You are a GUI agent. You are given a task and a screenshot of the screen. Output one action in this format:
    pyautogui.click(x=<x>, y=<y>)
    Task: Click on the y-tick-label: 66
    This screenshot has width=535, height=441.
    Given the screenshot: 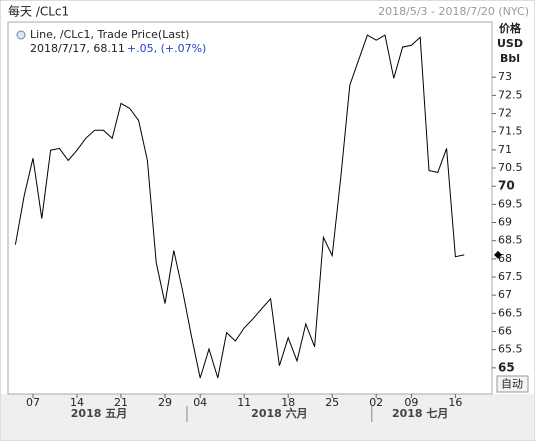 What is the action you would take?
    pyautogui.click(x=505, y=331)
    